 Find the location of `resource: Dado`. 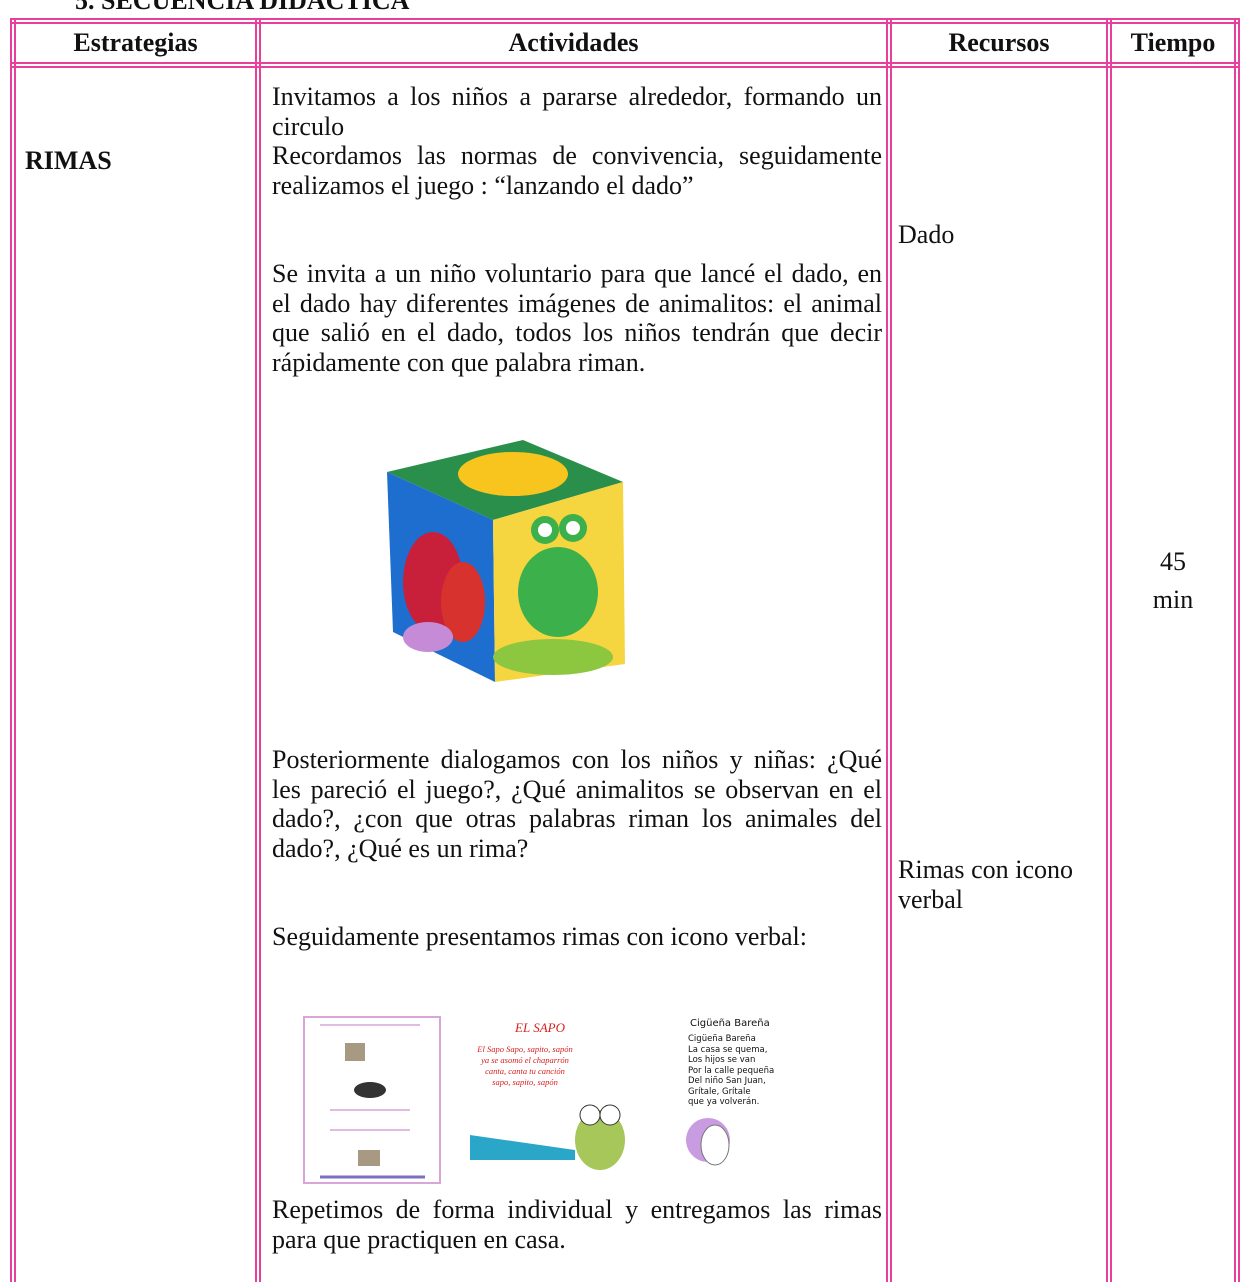

resource: Dado is located at coordinates (926, 234).